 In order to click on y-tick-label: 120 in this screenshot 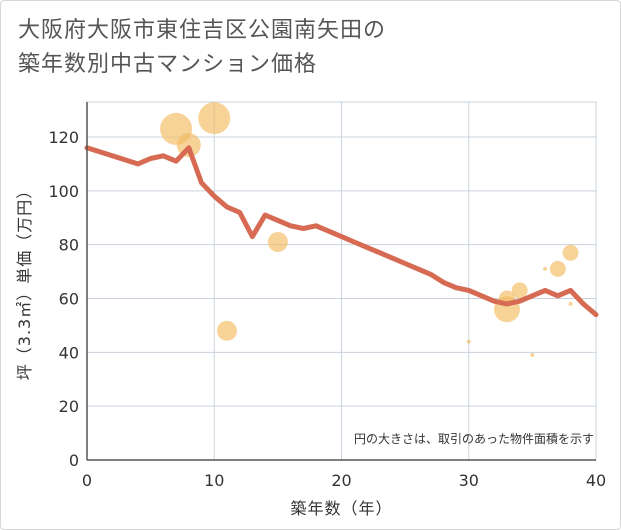, I will do `click(63, 137)`.